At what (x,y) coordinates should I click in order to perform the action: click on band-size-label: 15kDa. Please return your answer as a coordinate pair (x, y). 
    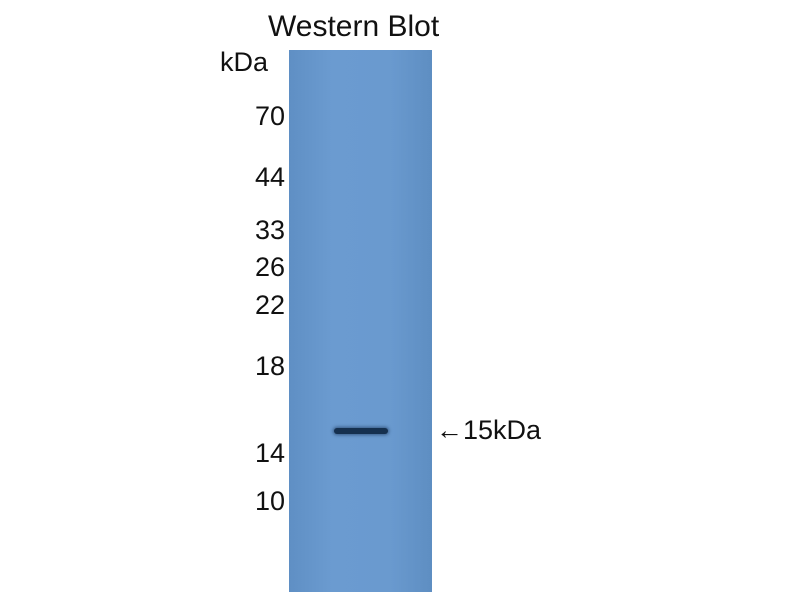
    Looking at the image, I should click on (502, 430).